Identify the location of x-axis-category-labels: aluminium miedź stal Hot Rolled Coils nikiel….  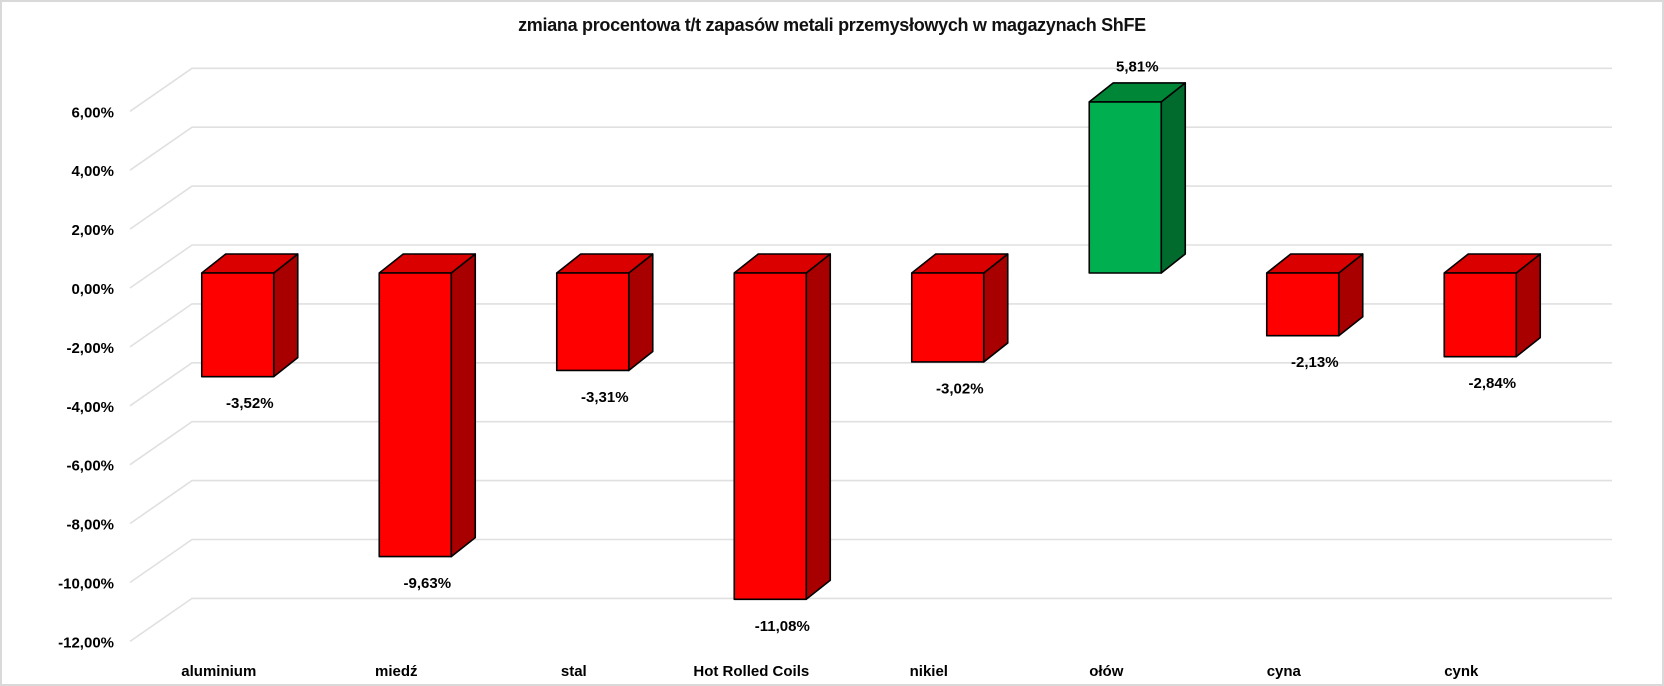
(830, 671).